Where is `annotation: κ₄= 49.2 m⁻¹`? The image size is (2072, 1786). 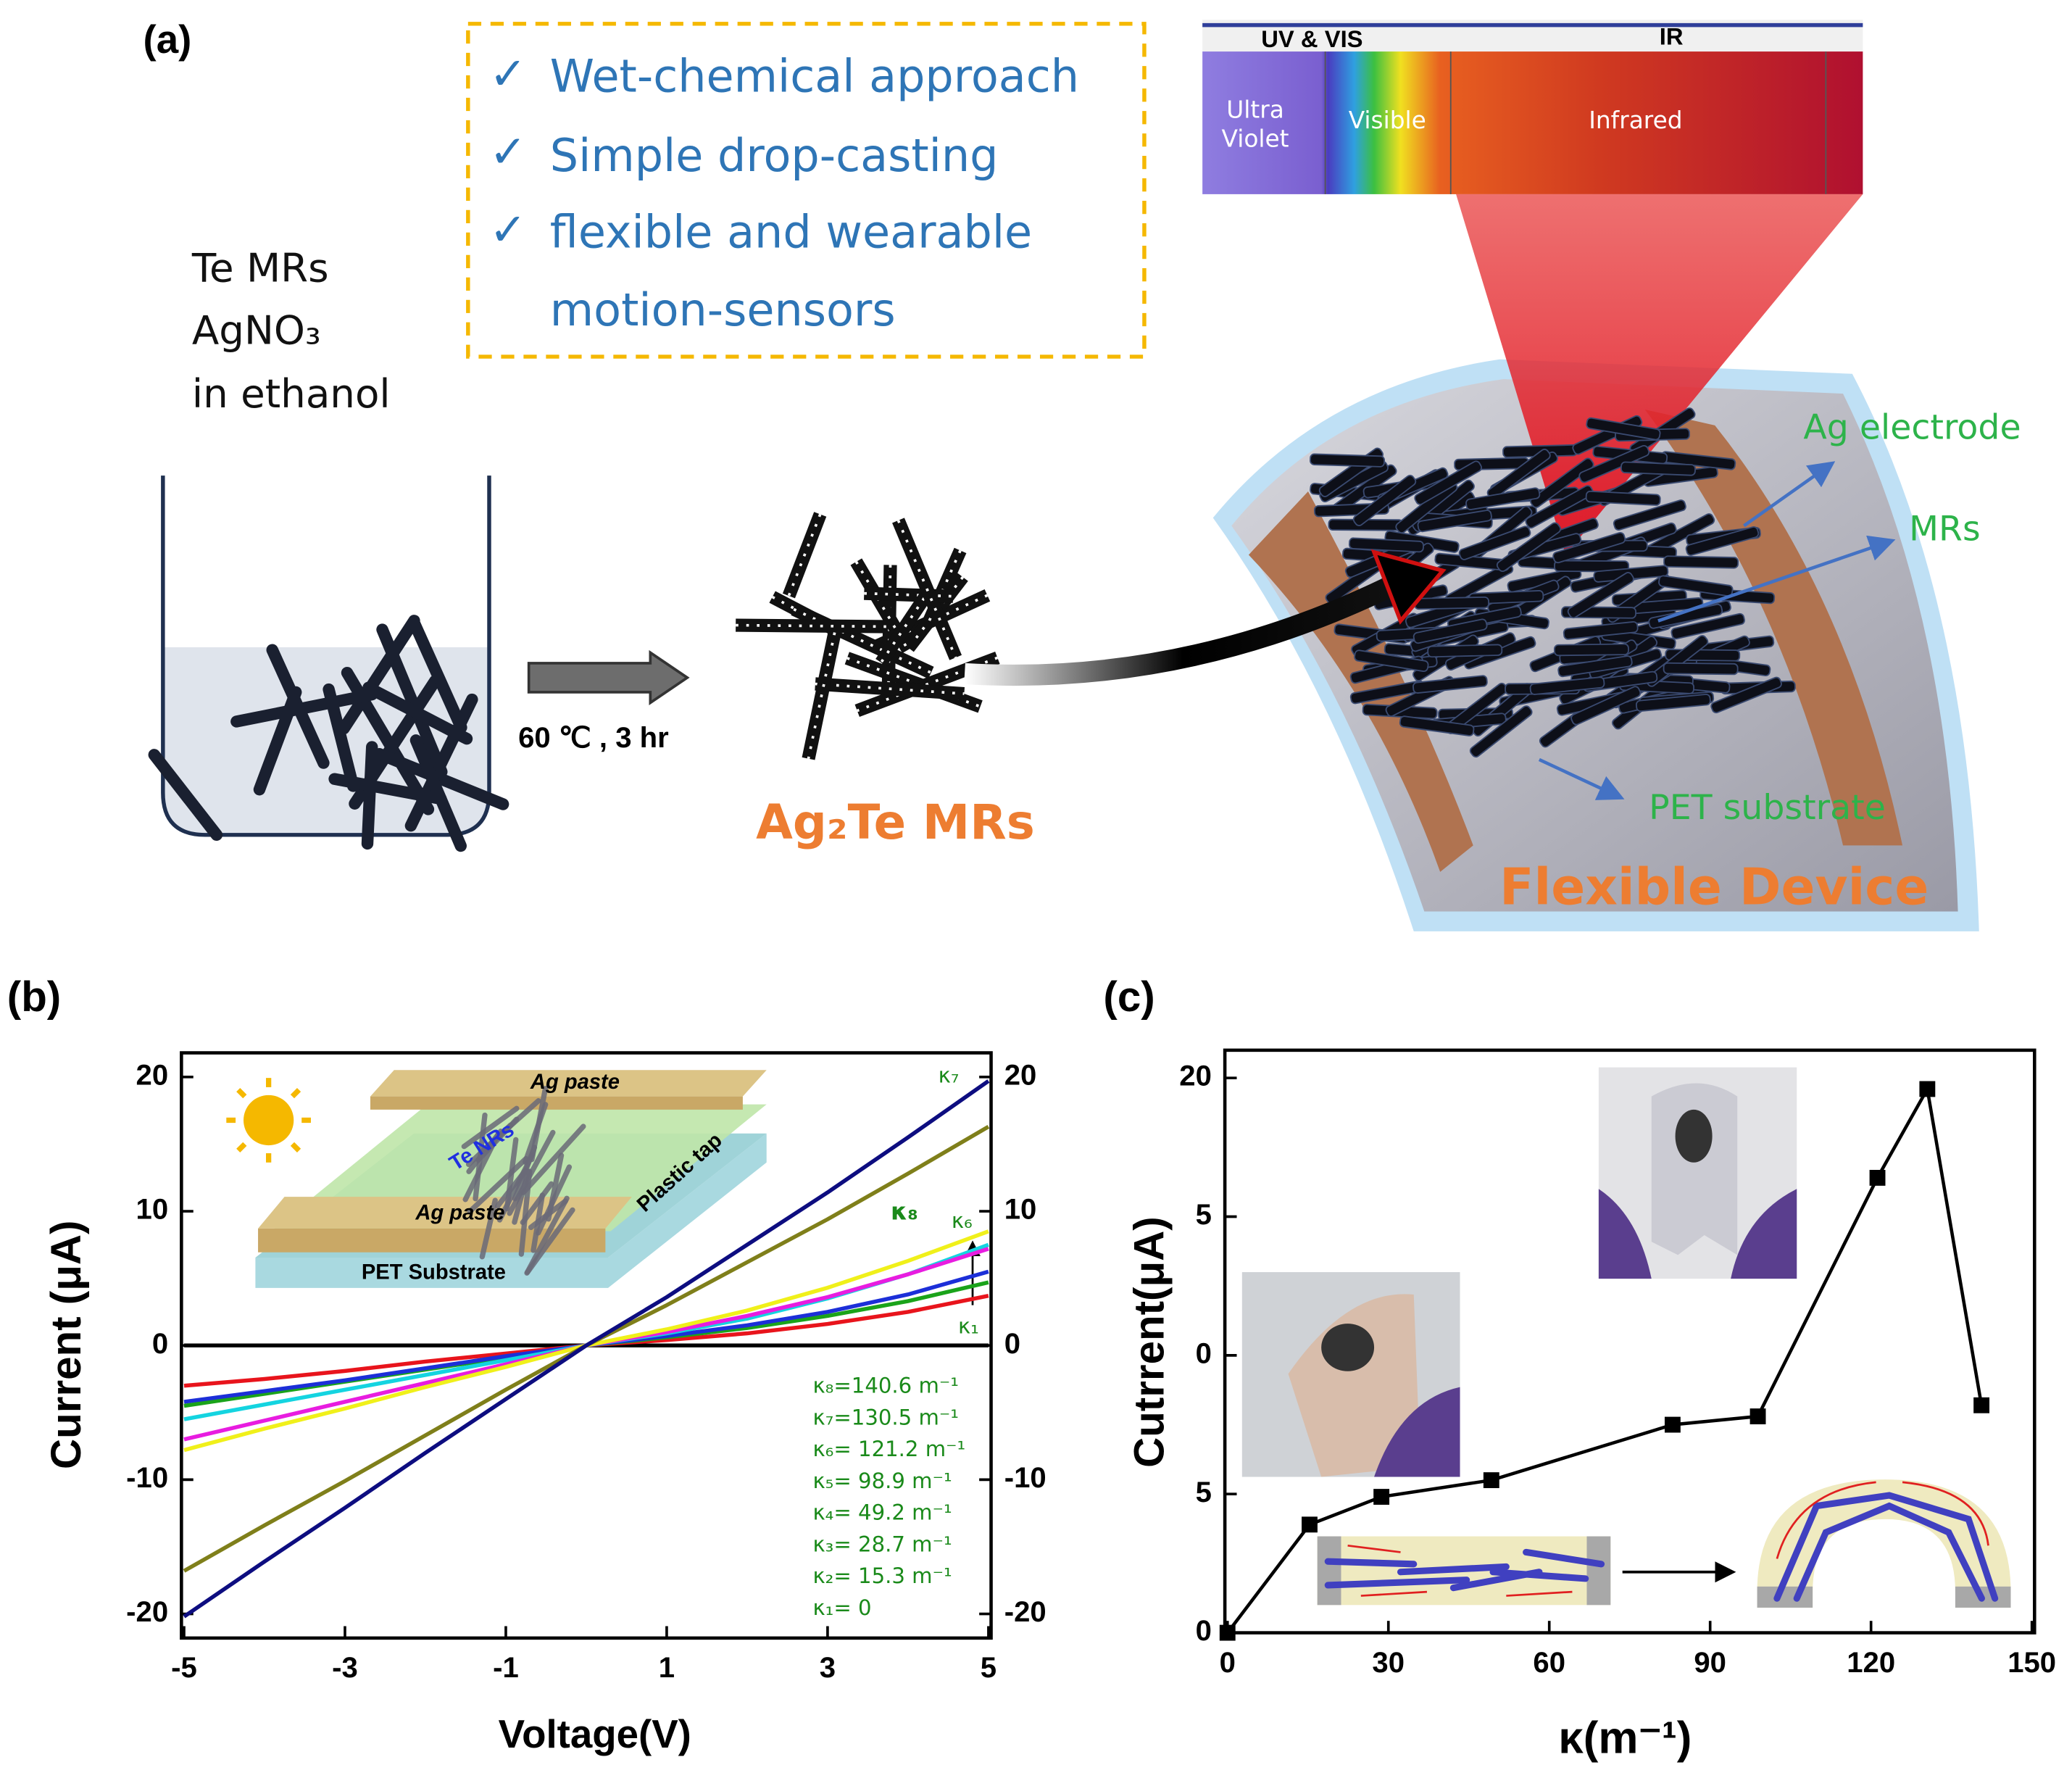
annotation: κ₄= 49.2 m⁻¹ is located at coordinates (882, 1513).